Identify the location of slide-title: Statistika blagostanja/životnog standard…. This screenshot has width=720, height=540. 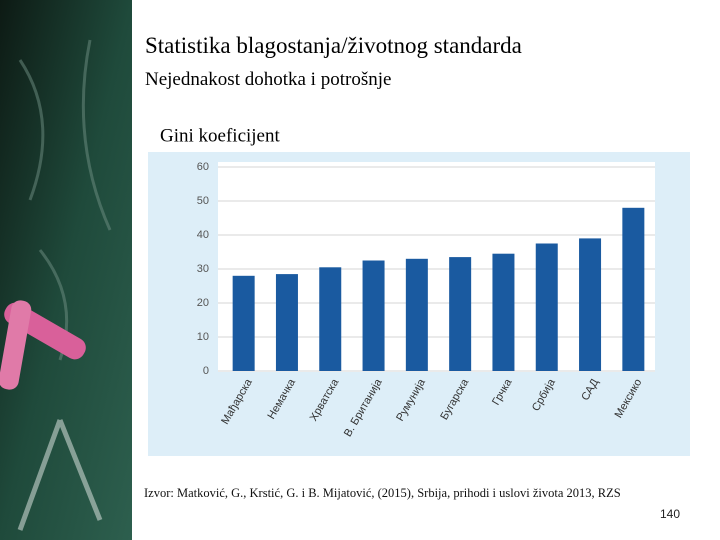
(333, 45).